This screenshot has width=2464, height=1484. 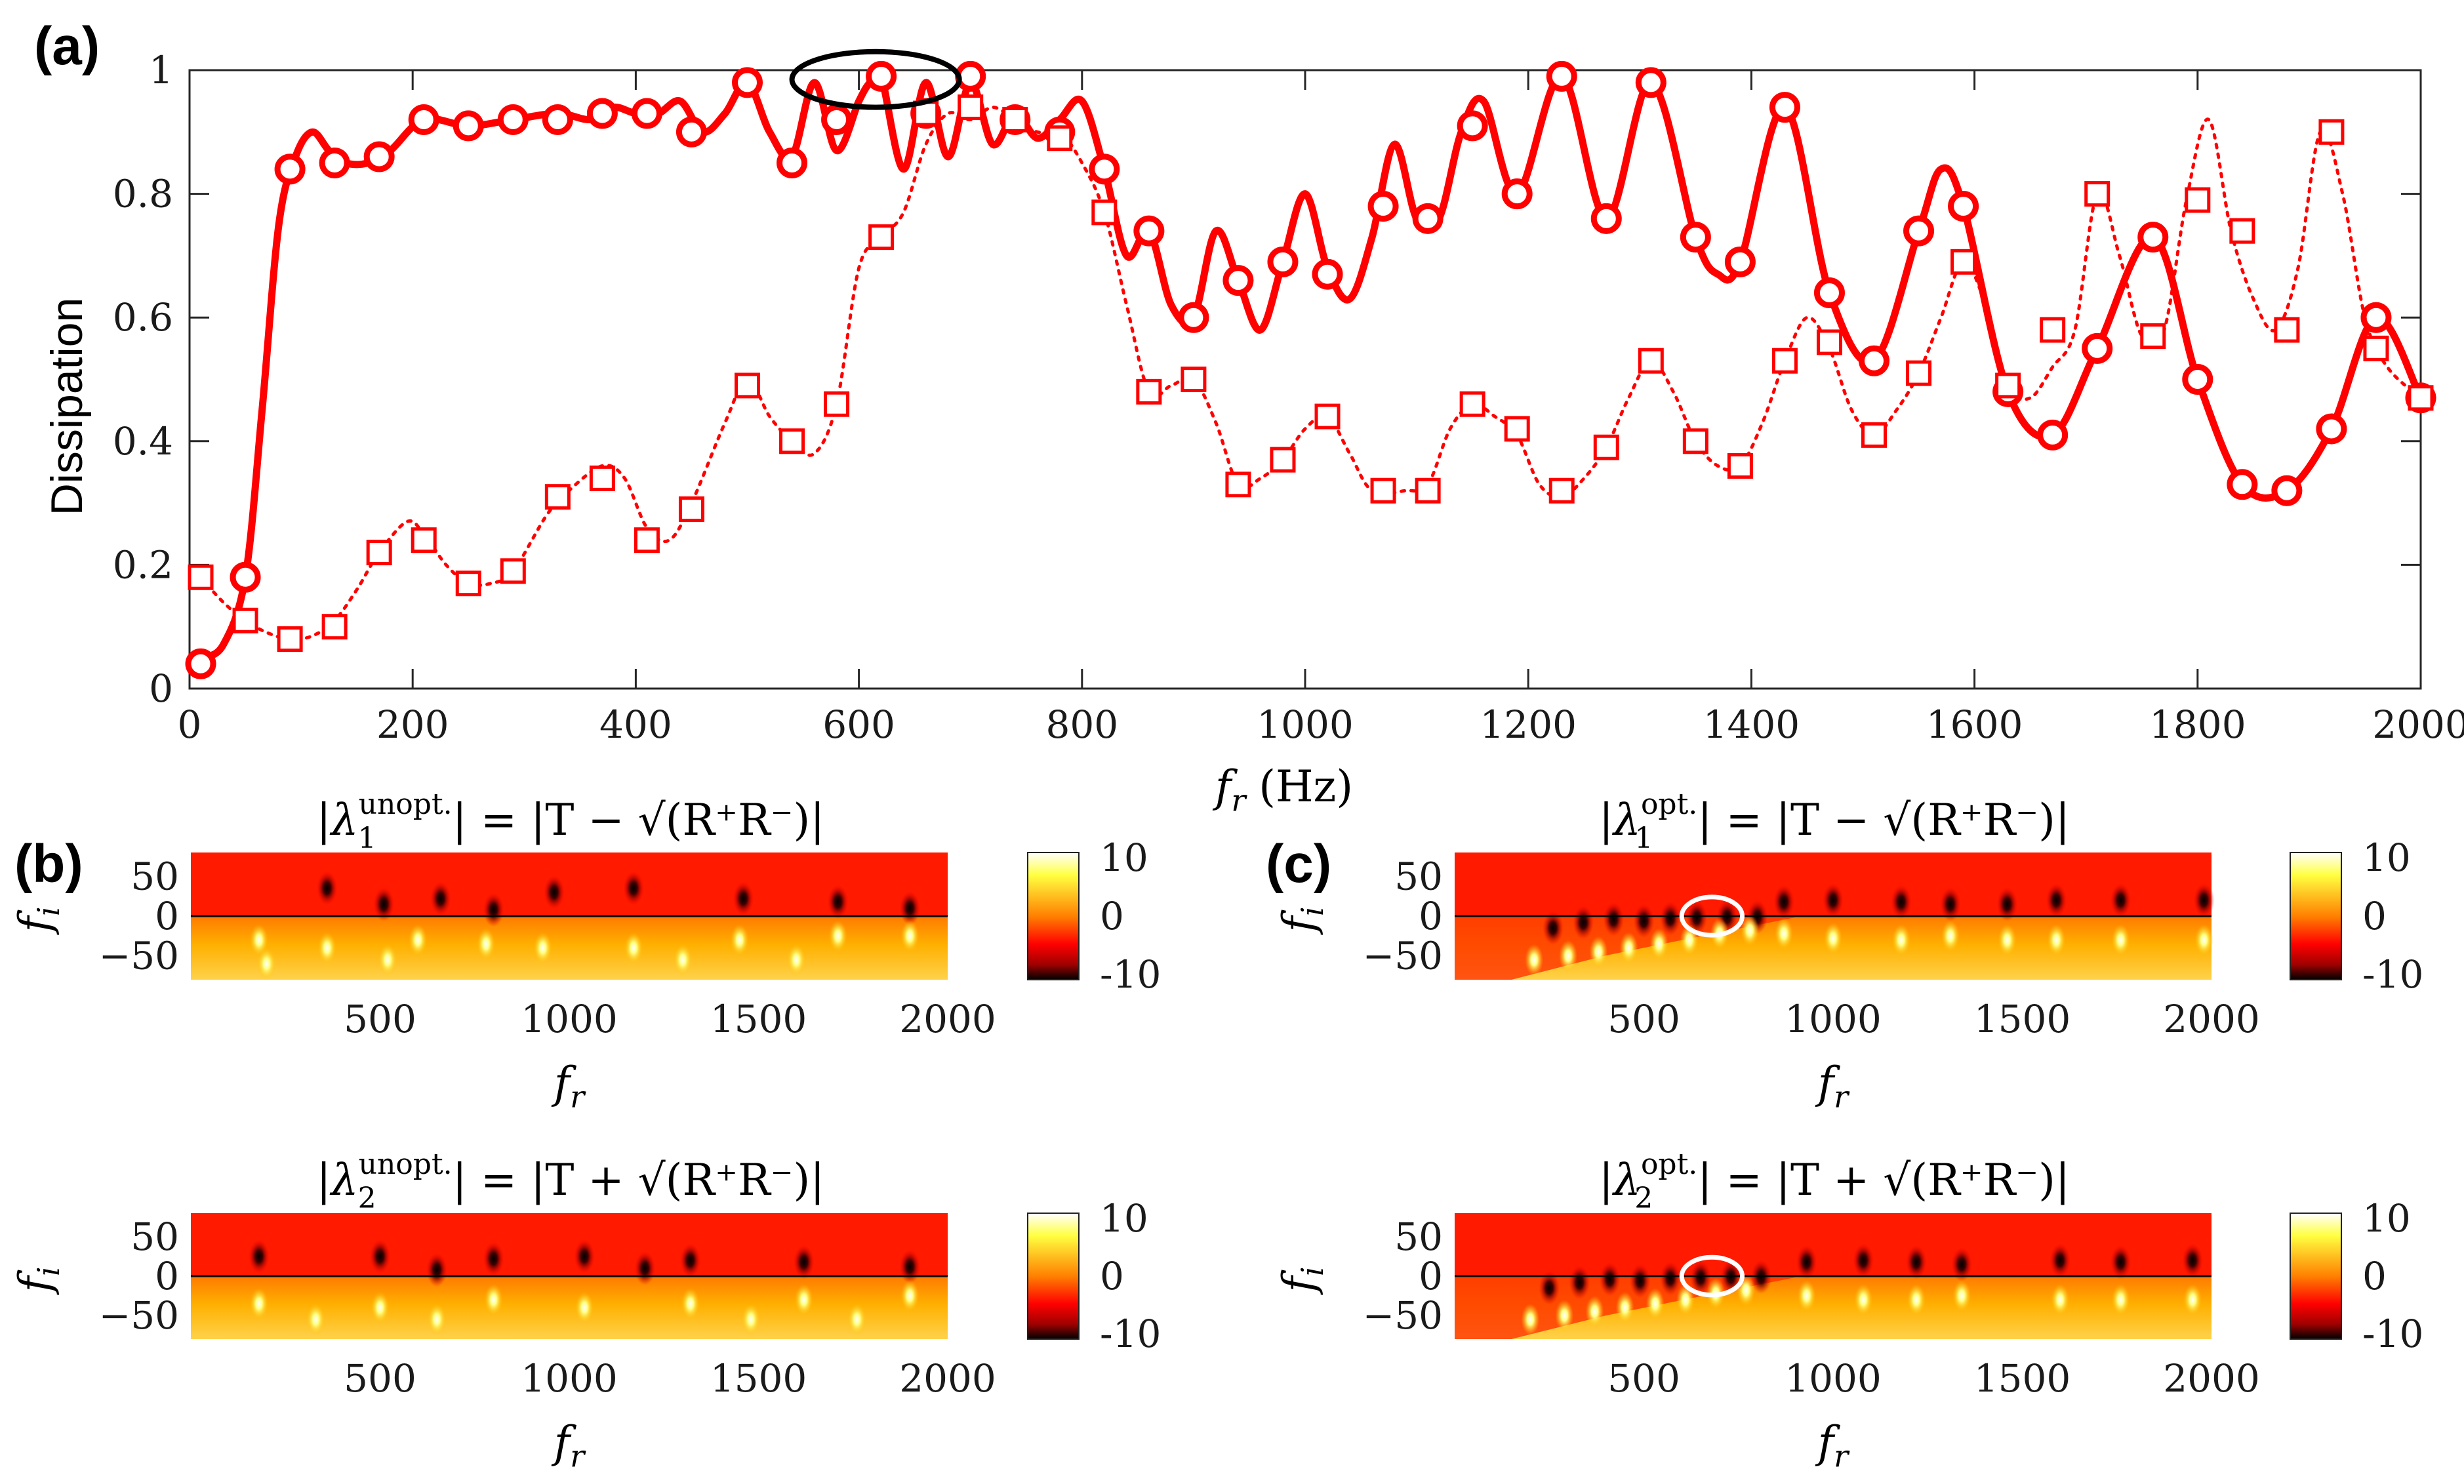 I want to click on x-tick-label-c2-2000: 2000, so click(x=2211, y=1378).